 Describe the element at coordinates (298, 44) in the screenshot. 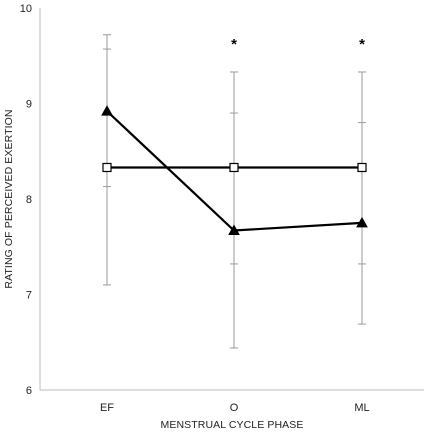

I see `significance-annotations: * *` at that location.